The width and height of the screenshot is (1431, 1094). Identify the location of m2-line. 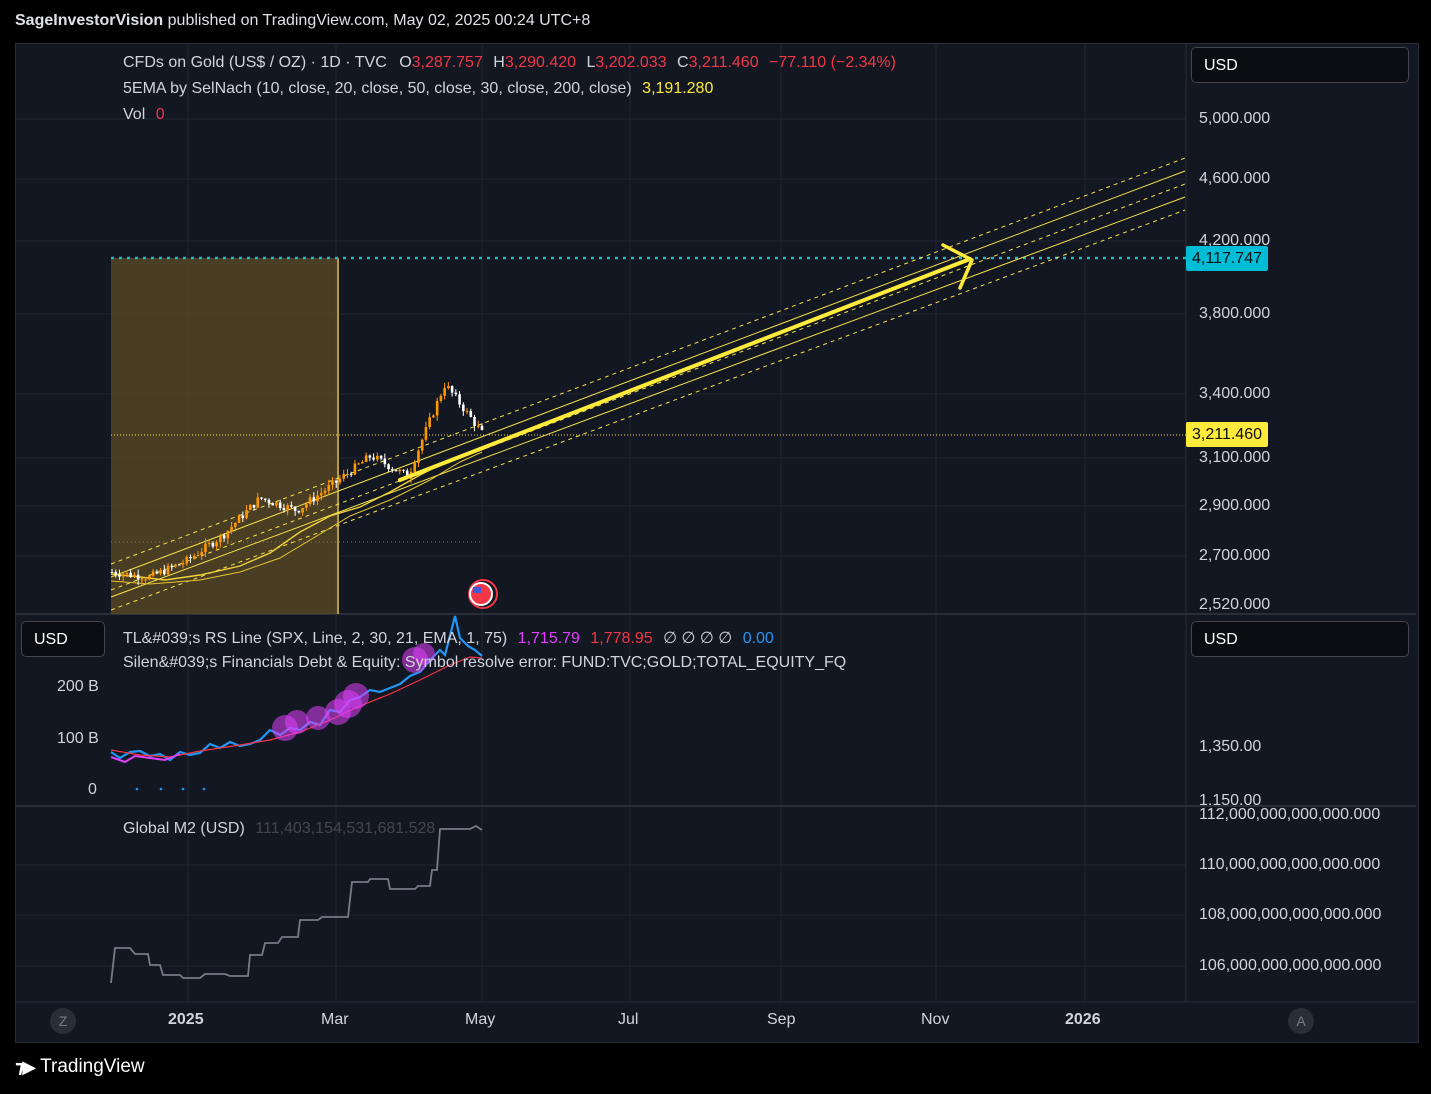
(296, 904).